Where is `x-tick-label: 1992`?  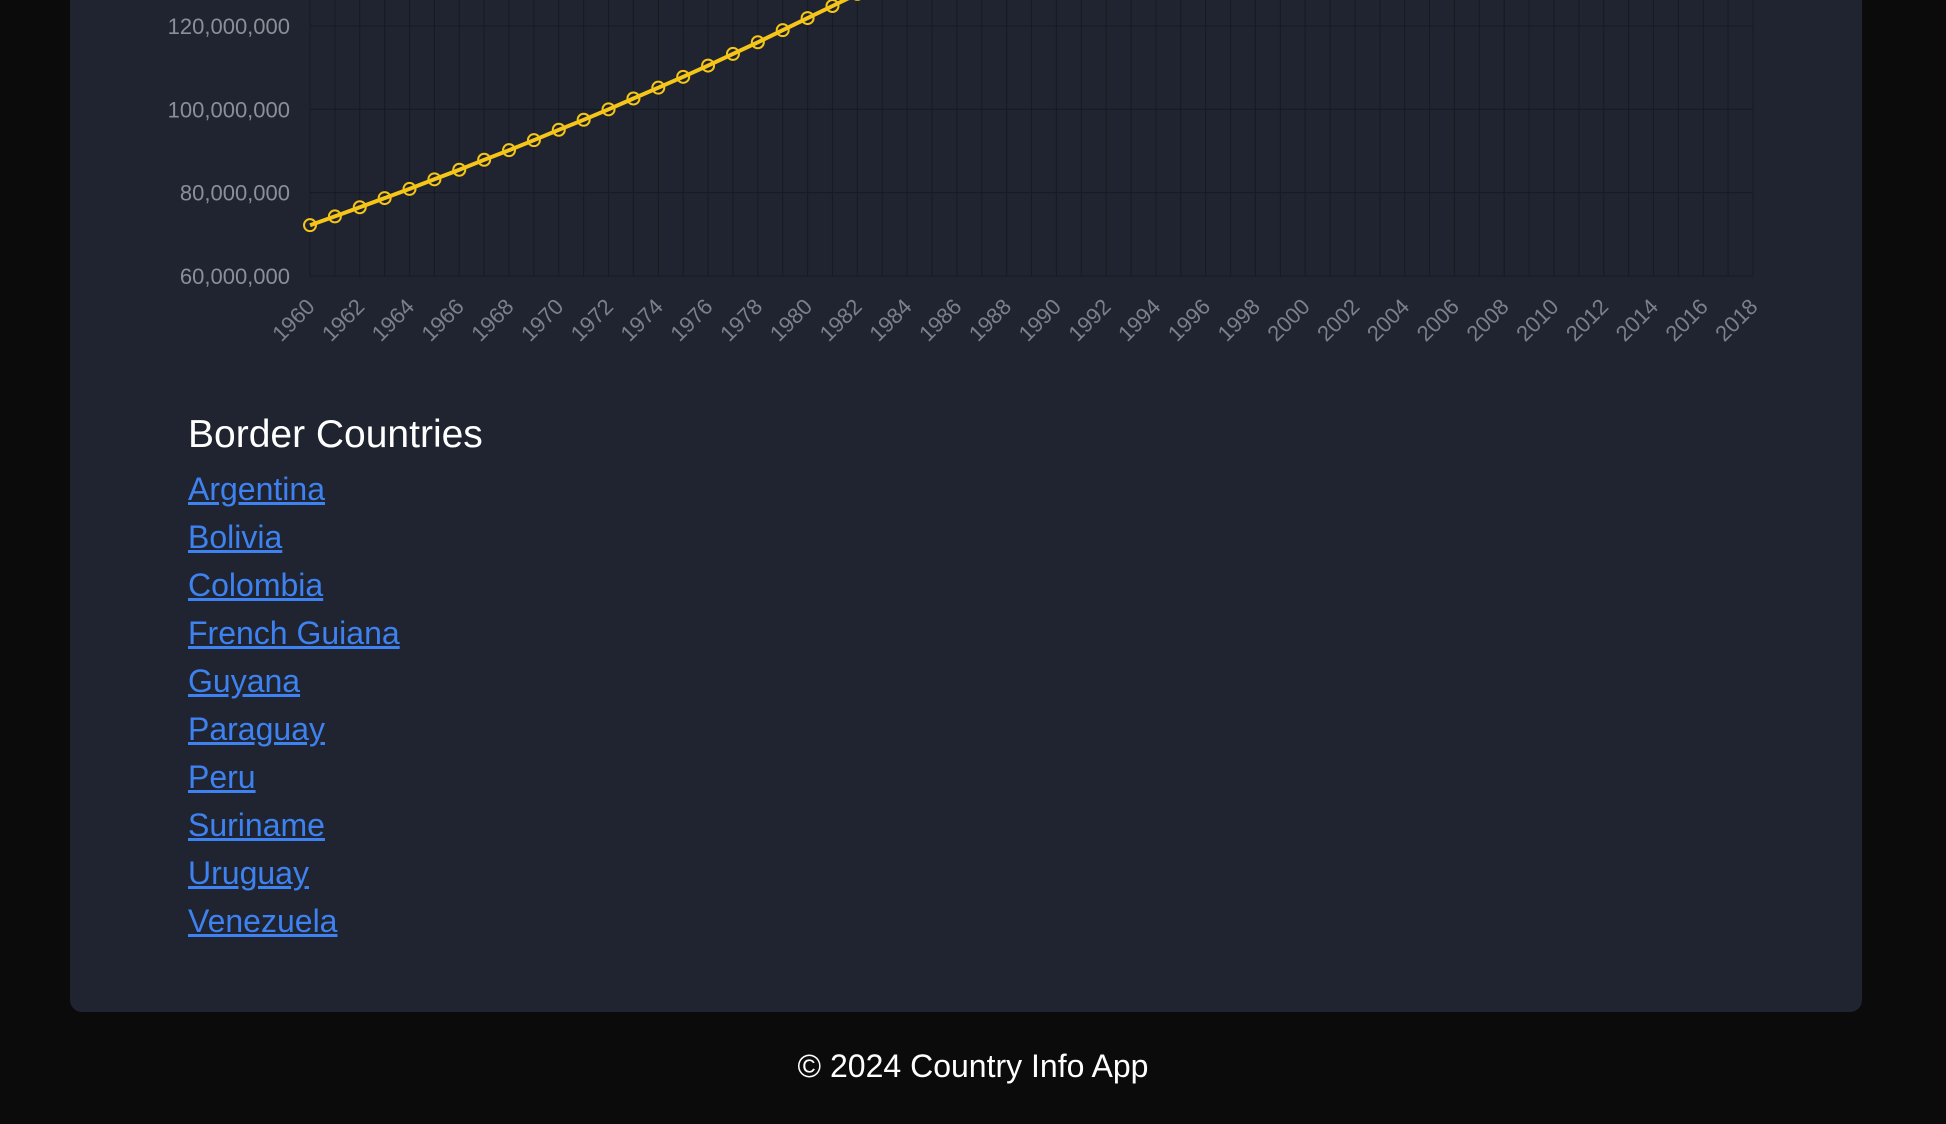 x-tick-label: 1992 is located at coordinates (1089, 320).